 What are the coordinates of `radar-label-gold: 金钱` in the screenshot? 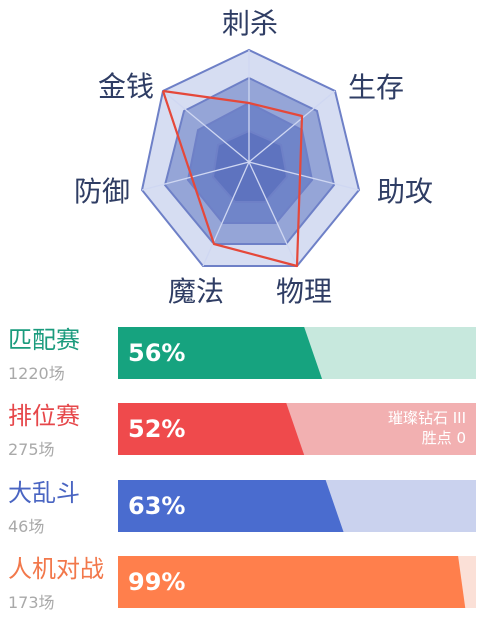 It's located at (126, 86).